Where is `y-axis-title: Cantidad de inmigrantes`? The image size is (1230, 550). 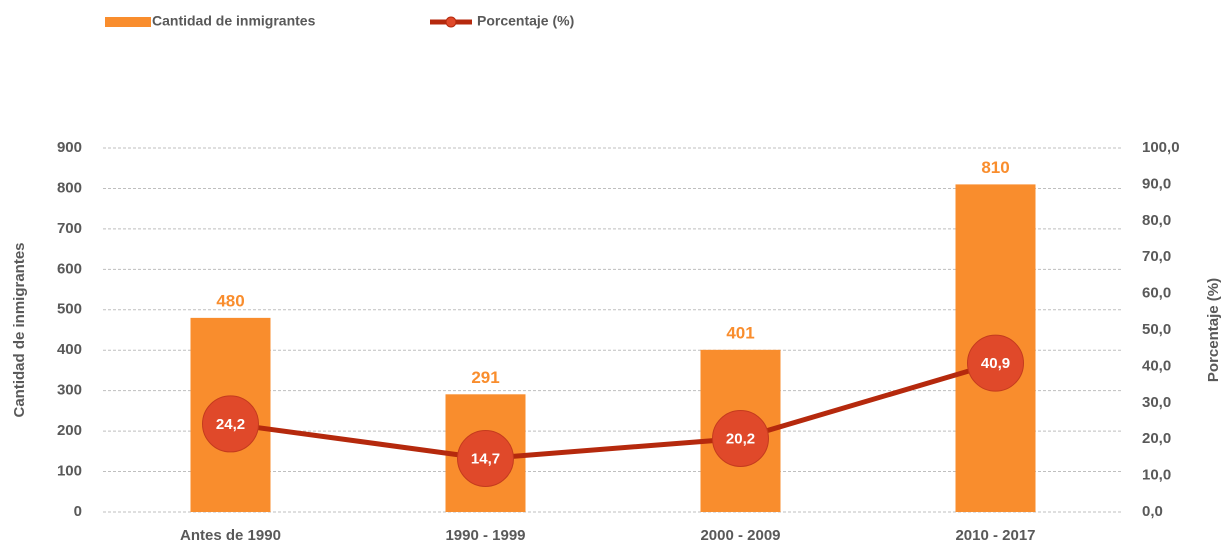
y-axis-title: Cantidad de inmigrantes is located at coordinates (19, 329).